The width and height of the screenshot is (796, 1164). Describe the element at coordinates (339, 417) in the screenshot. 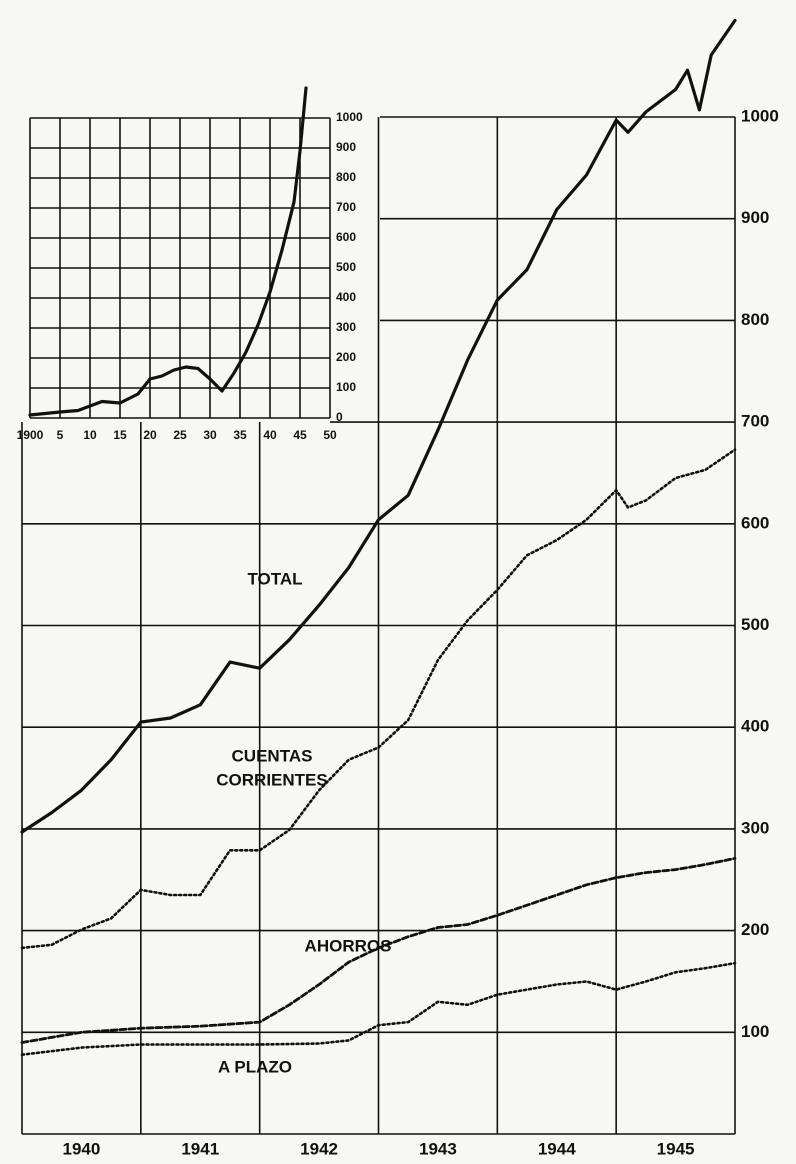

I see `y-tick-label: 0` at that location.